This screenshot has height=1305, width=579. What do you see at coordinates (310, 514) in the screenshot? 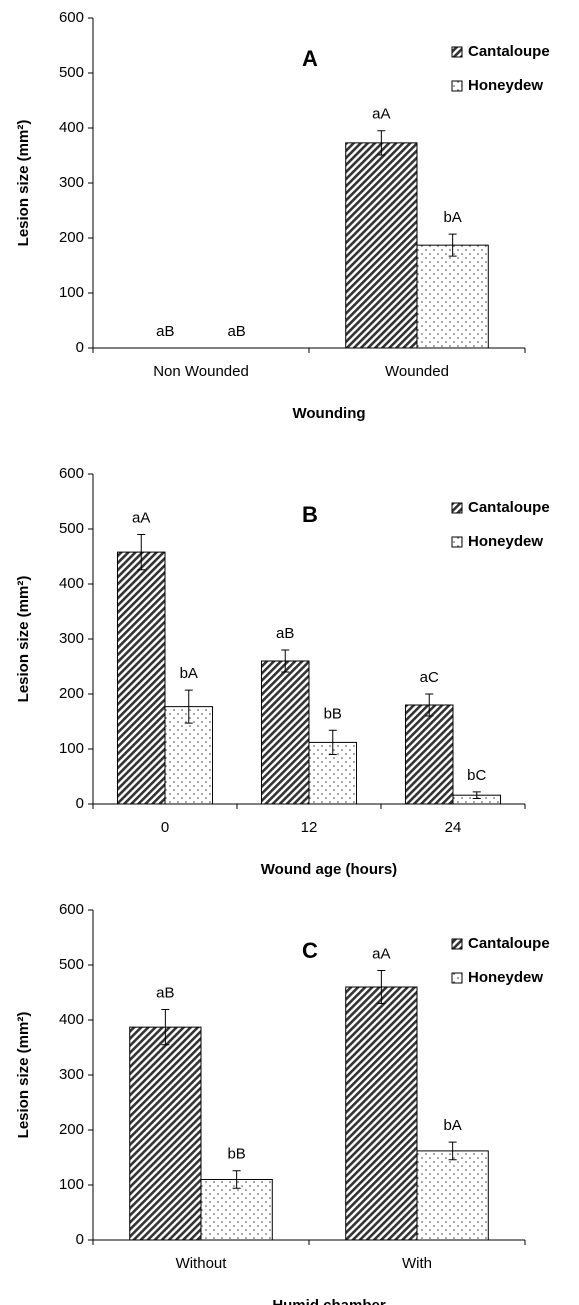
I see `panel-title: B` at bounding box center [310, 514].